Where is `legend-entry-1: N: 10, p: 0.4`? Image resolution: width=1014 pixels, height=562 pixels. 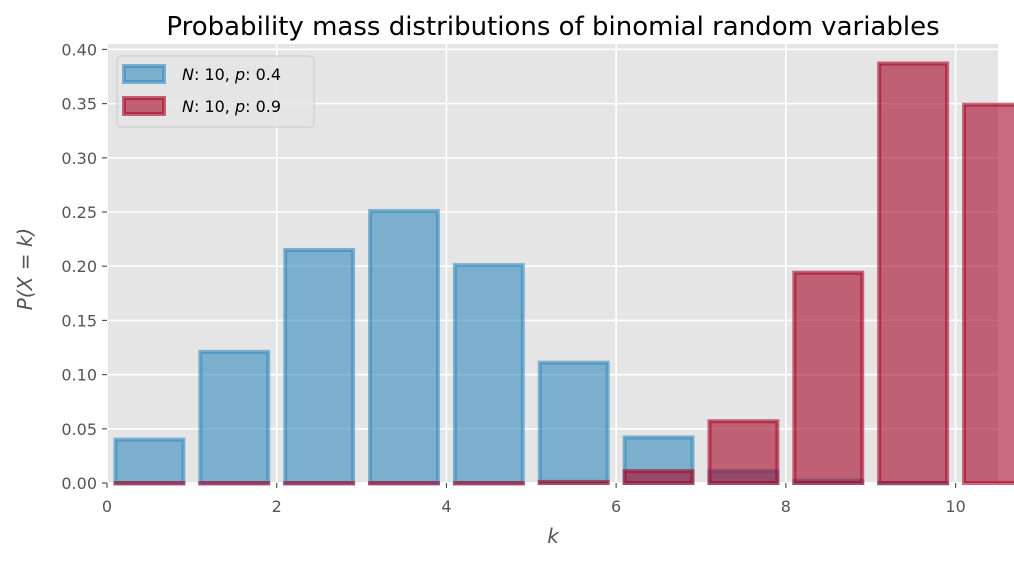 legend-entry-1: N: 10, p: 0.4 is located at coordinates (201, 74).